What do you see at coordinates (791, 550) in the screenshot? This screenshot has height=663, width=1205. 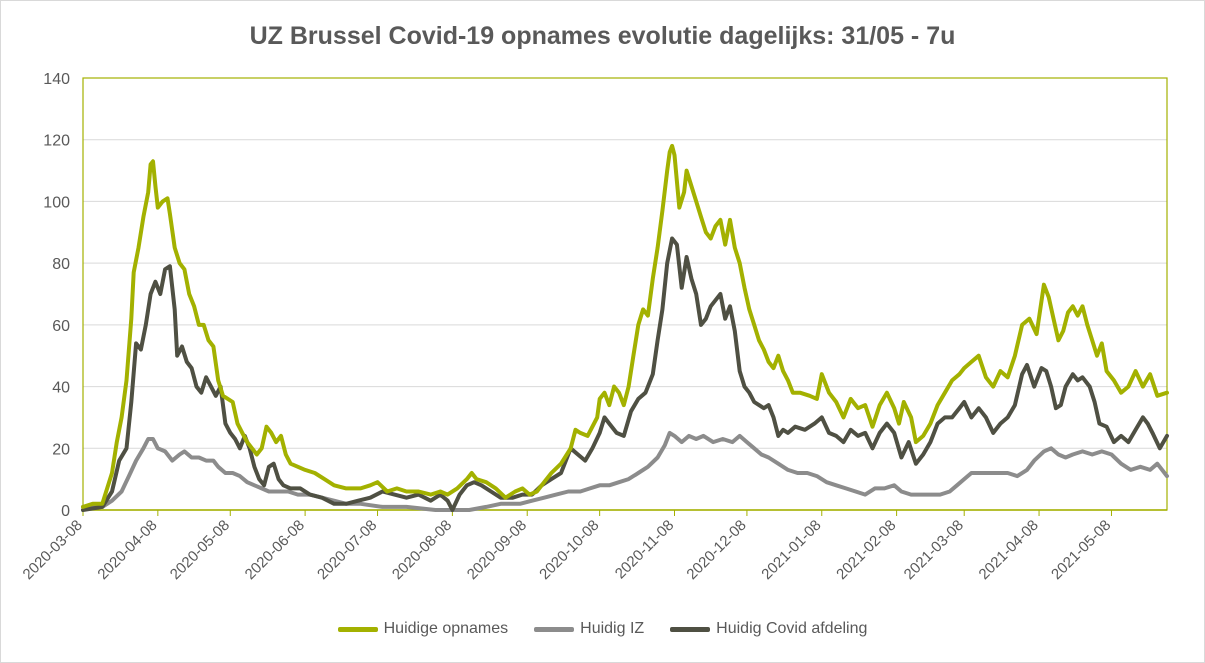 I see `x-tick-label: 2021-01-08` at bounding box center [791, 550].